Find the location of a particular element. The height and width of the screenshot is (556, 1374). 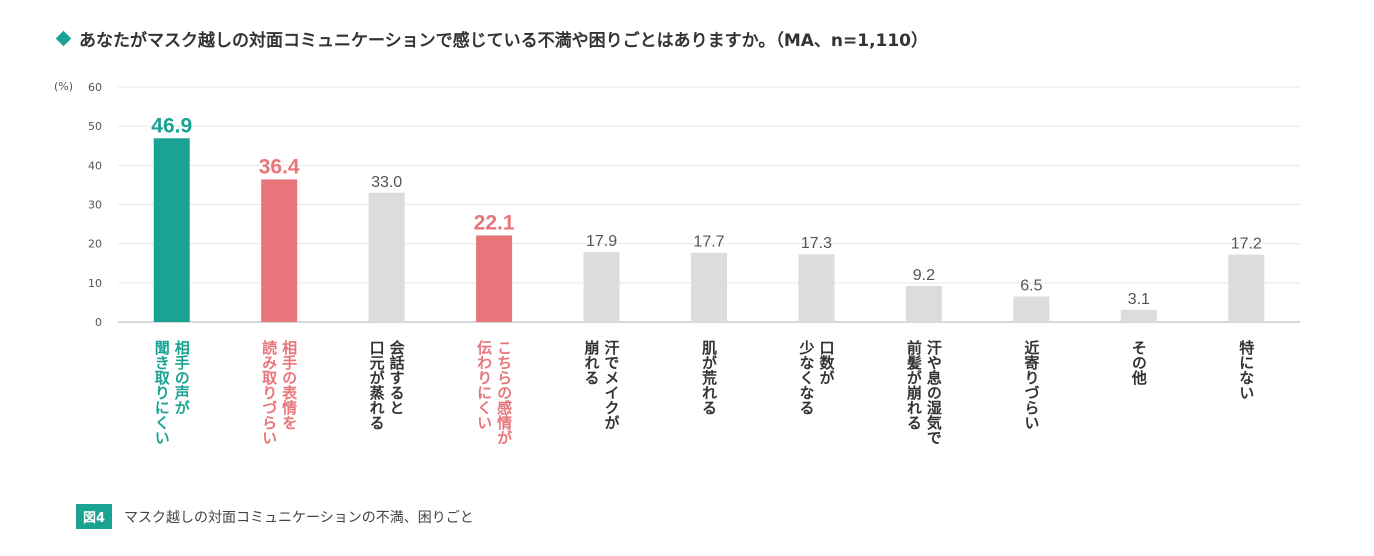

figure-caption: 図4 マスク越しの対面コミュニケーションの不満、困りごと is located at coordinates (275, 516).